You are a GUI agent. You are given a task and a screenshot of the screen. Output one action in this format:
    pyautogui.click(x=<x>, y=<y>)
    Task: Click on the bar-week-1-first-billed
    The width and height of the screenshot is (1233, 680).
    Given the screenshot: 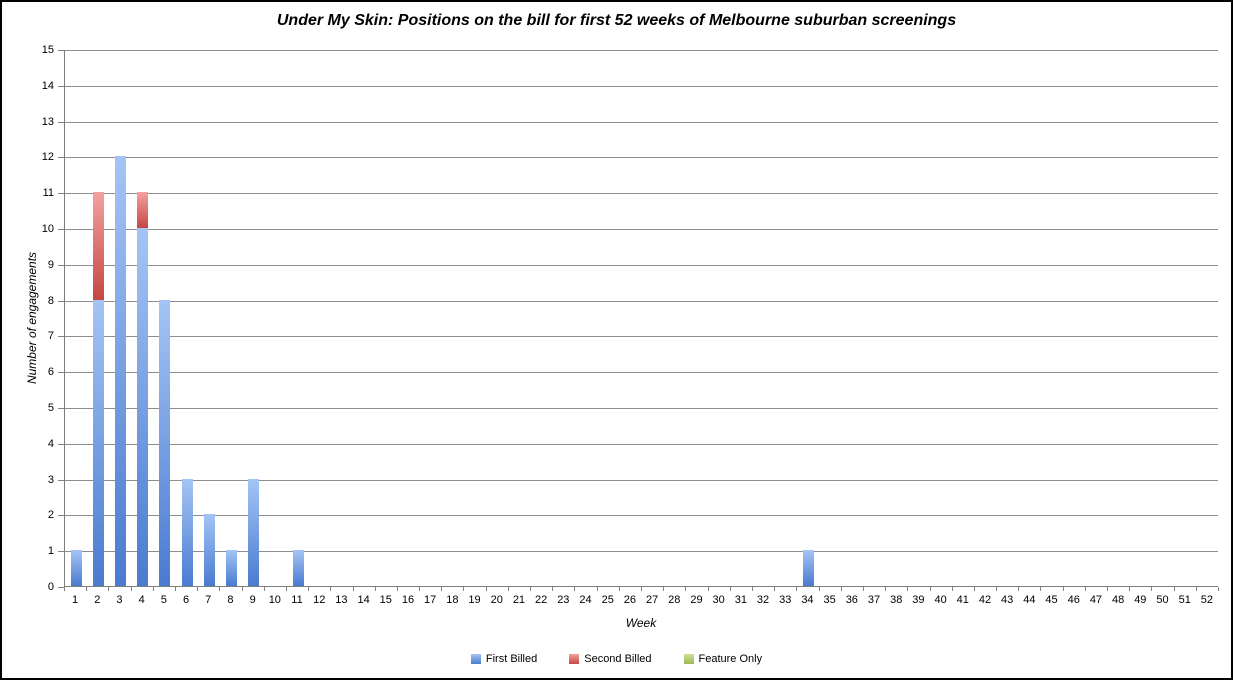 What is the action you would take?
    pyautogui.click(x=76, y=568)
    